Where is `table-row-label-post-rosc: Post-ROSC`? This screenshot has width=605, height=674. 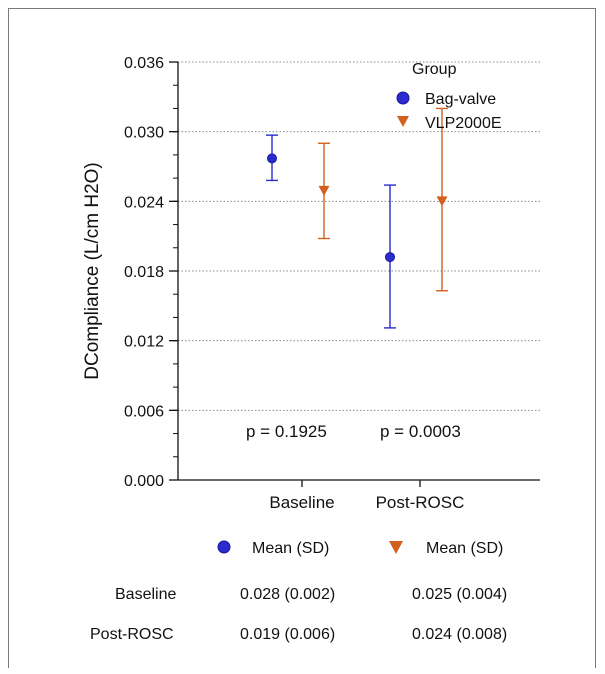
table-row-label-post-rosc: Post-ROSC is located at coordinates (132, 634).